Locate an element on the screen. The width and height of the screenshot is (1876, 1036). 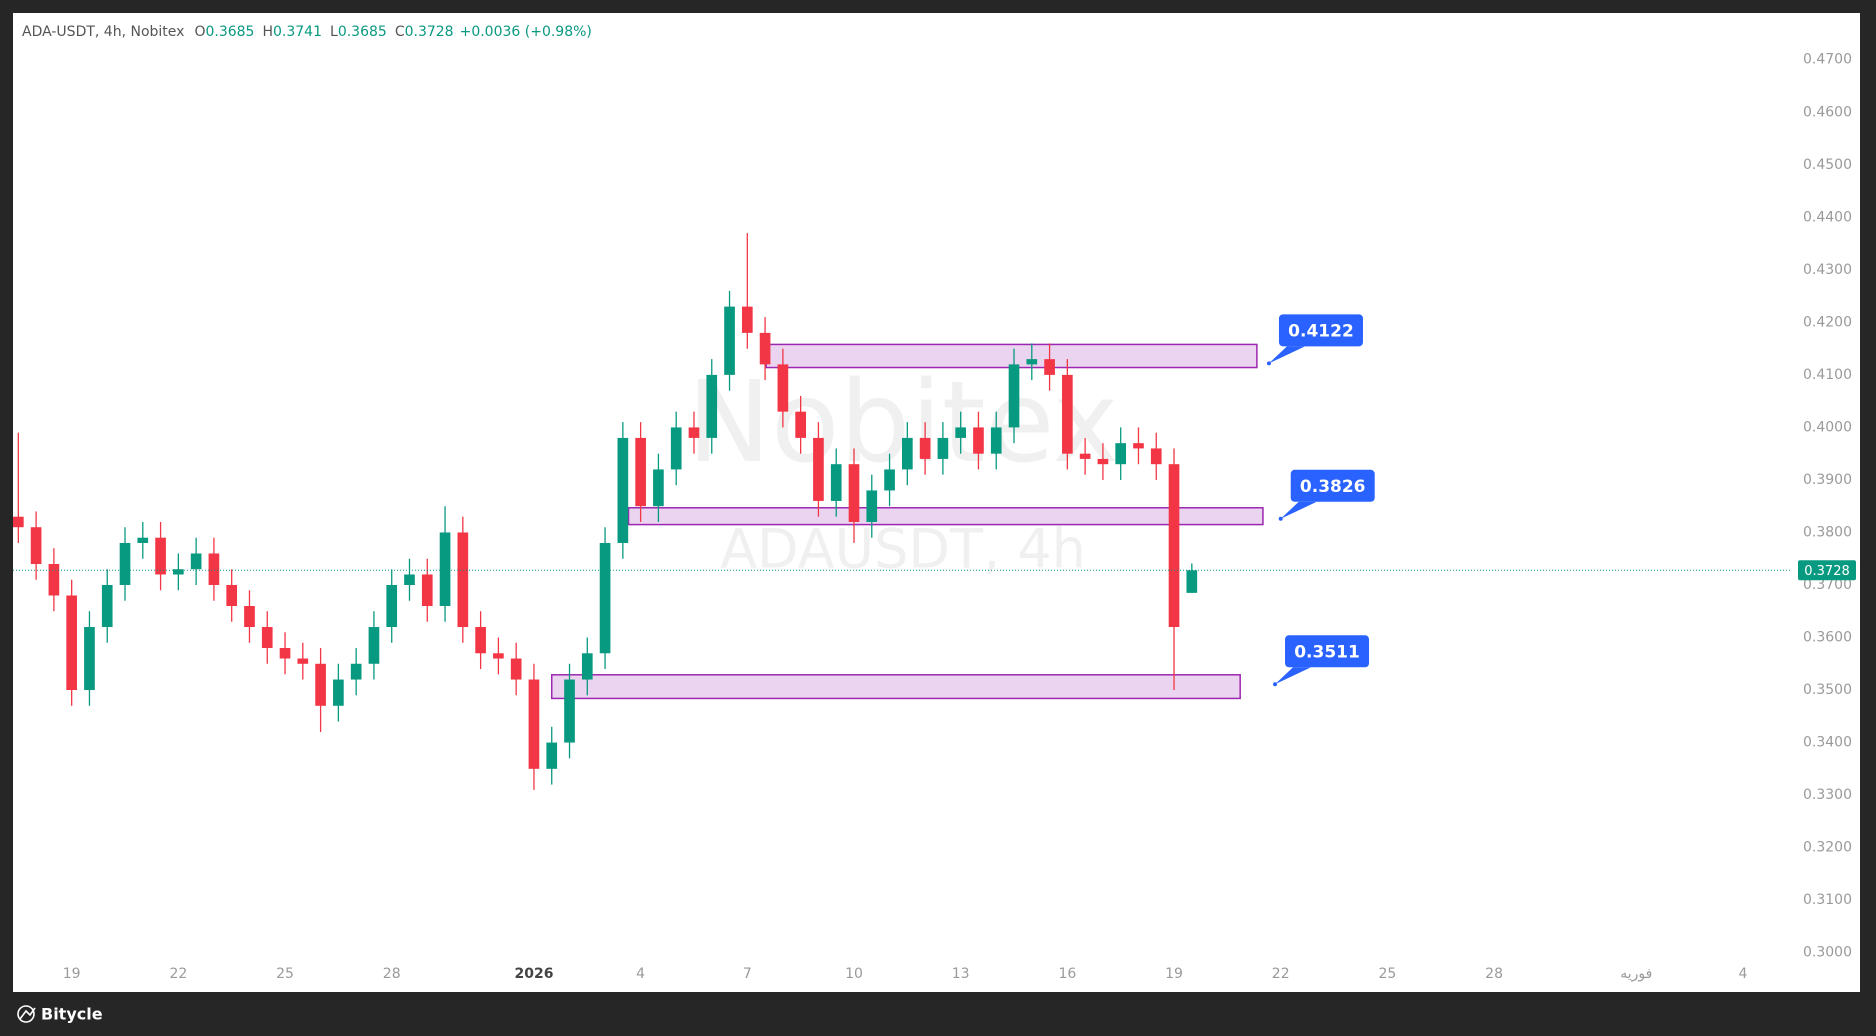
x-tick-label: 2026 is located at coordinates (533, 974).